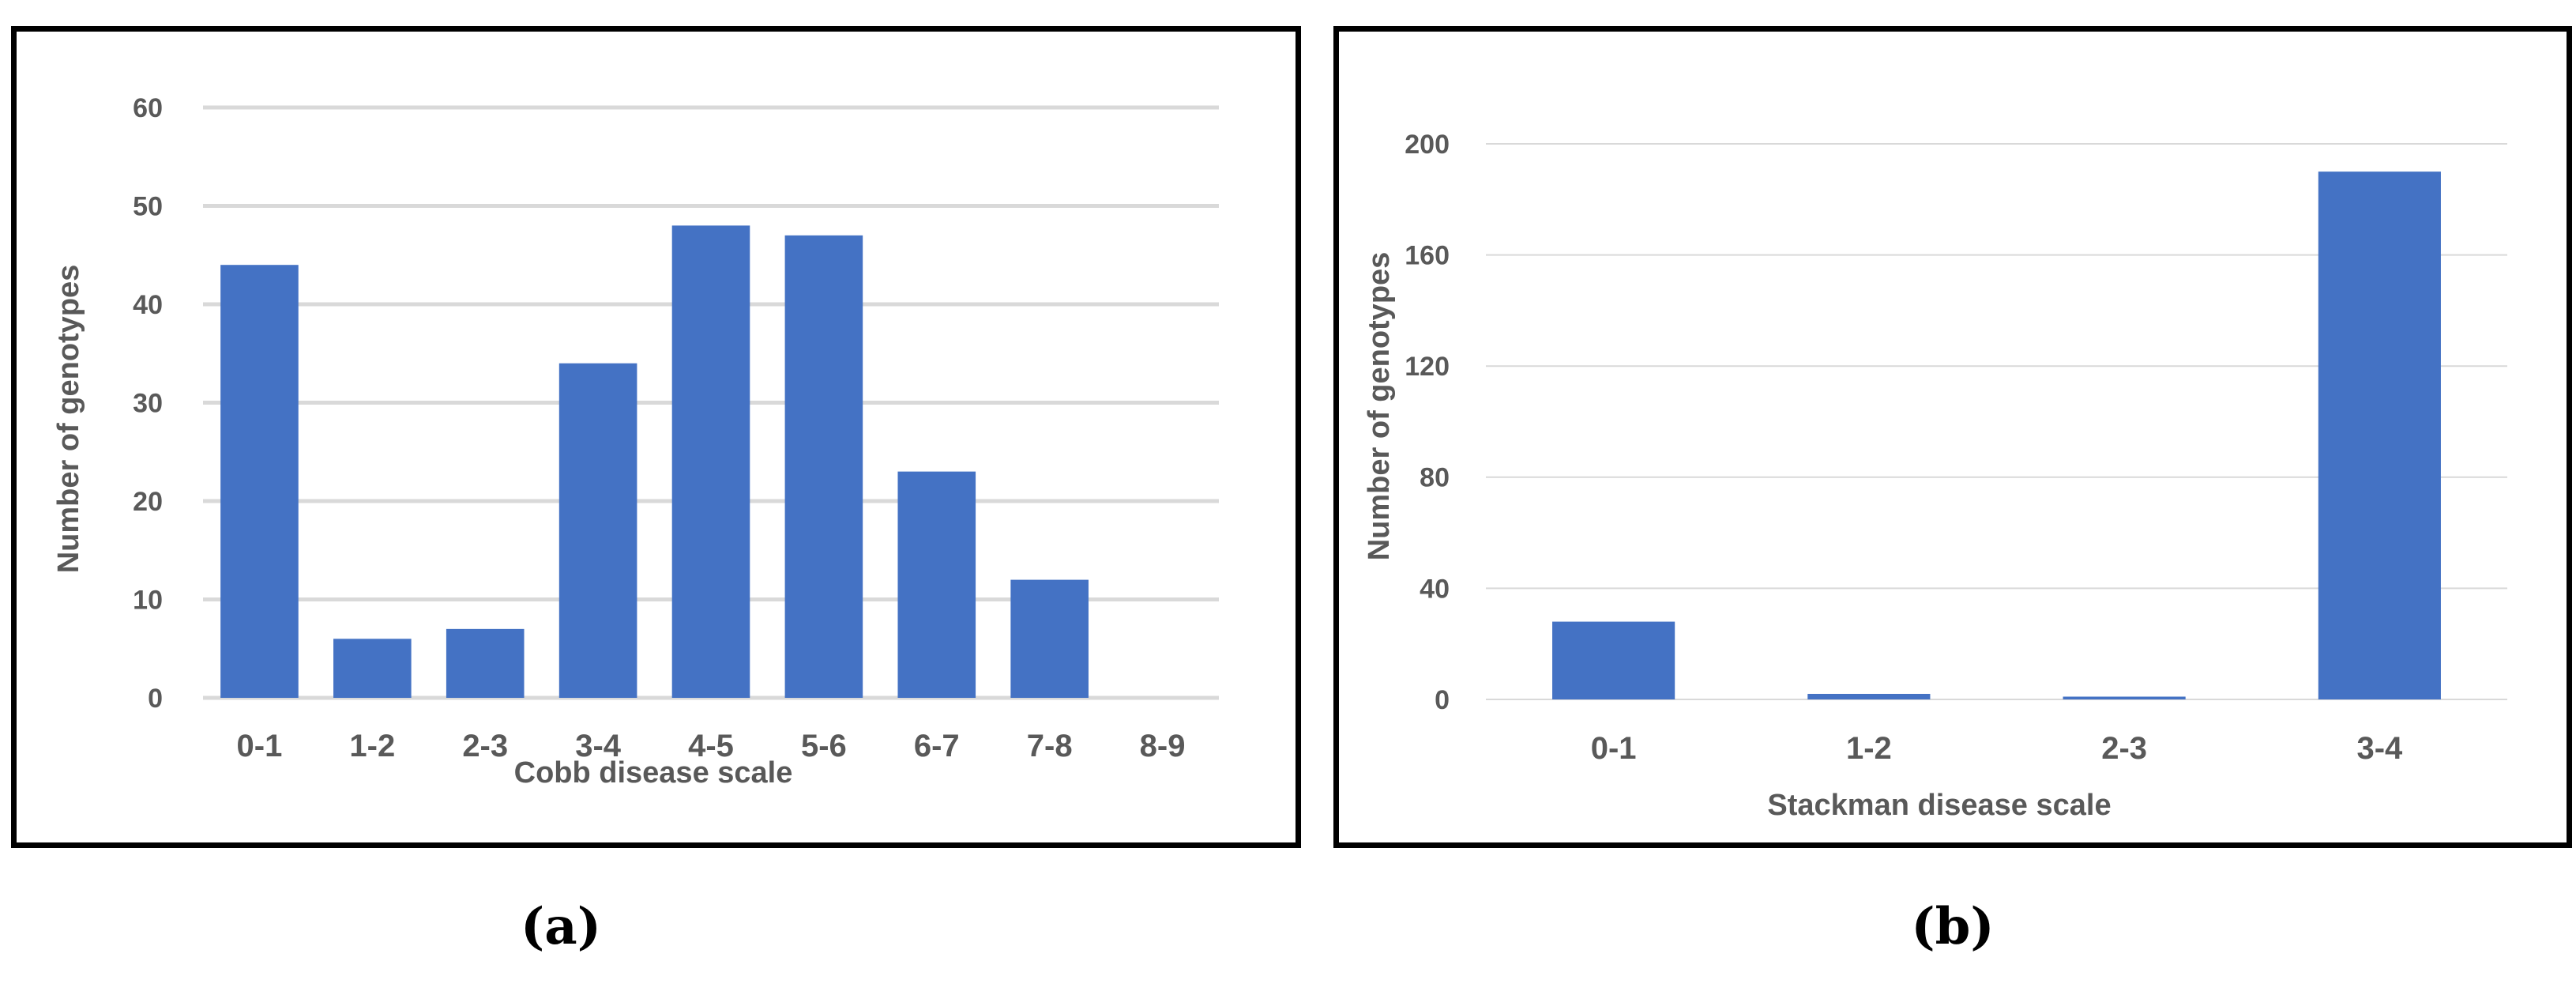  I want to click on x-tick-label: 8-9, so click(1163, 746).